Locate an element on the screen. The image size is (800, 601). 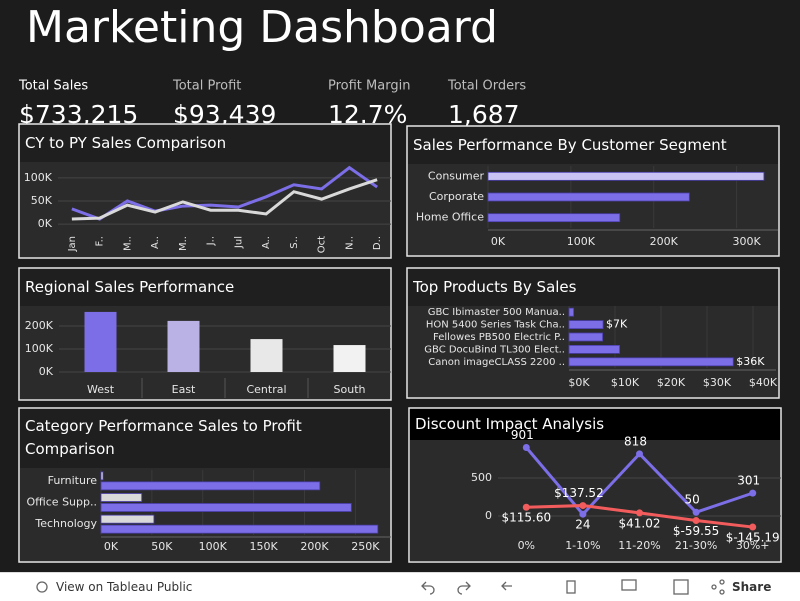
y-tick-label: HON 5400 Series Task Cha.. is located at coordinates (495, 325).